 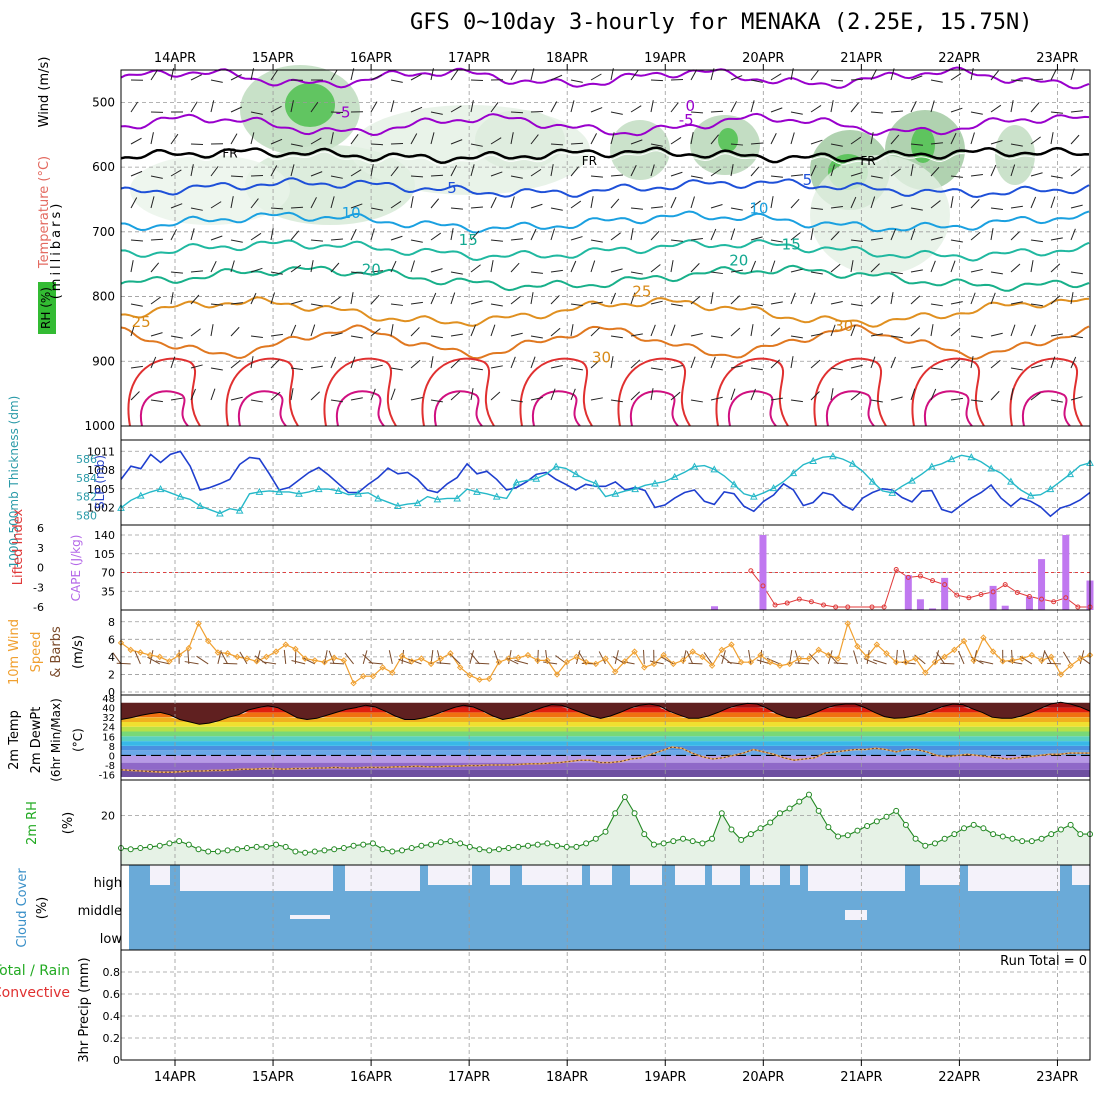 I want to click on wind10m-axis-label-3: & Barbs, so click(x=56, y=652).